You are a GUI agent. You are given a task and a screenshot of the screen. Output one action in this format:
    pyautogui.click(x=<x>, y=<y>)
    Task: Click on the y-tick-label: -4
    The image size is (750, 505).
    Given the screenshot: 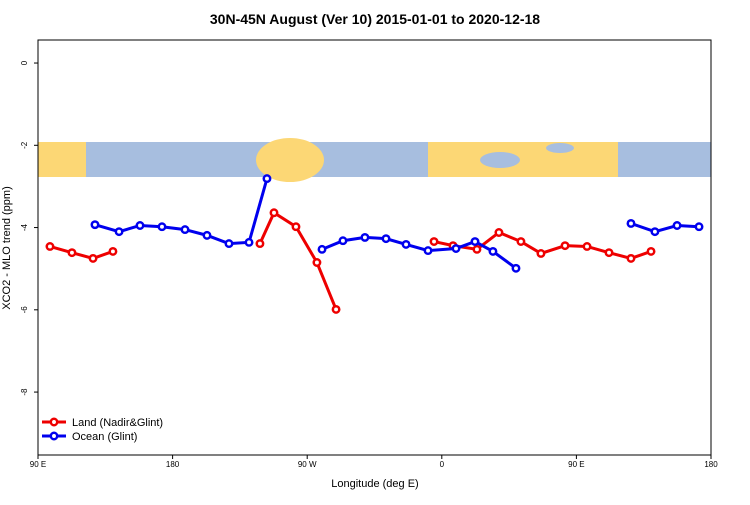 What is the action you would take?
    pyautogui.click(x=24, y=227)
    